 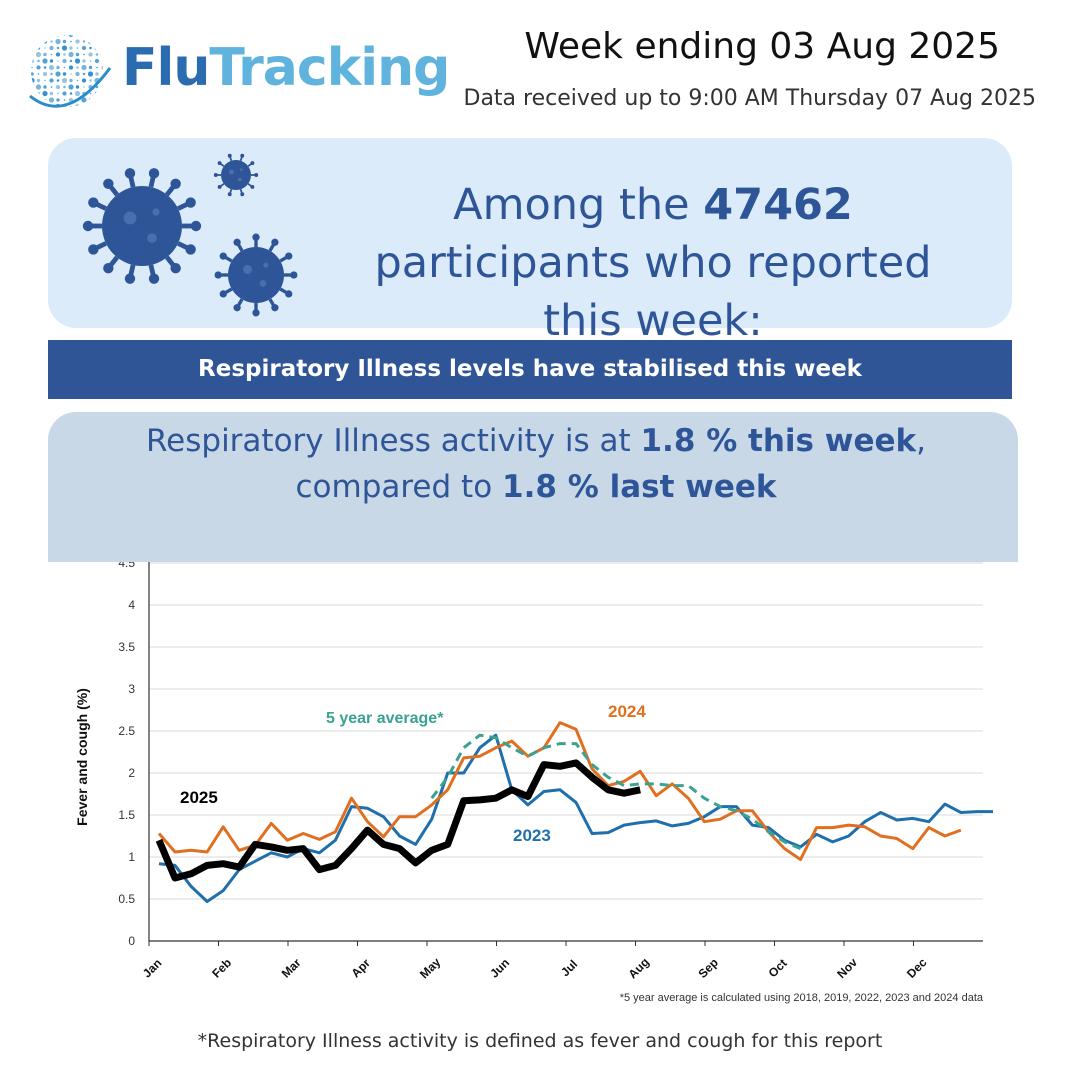 What do you see at coordinates (627, 711) in the screenshot?
I see `series-label: 2024` at bounding box center [627, 711].